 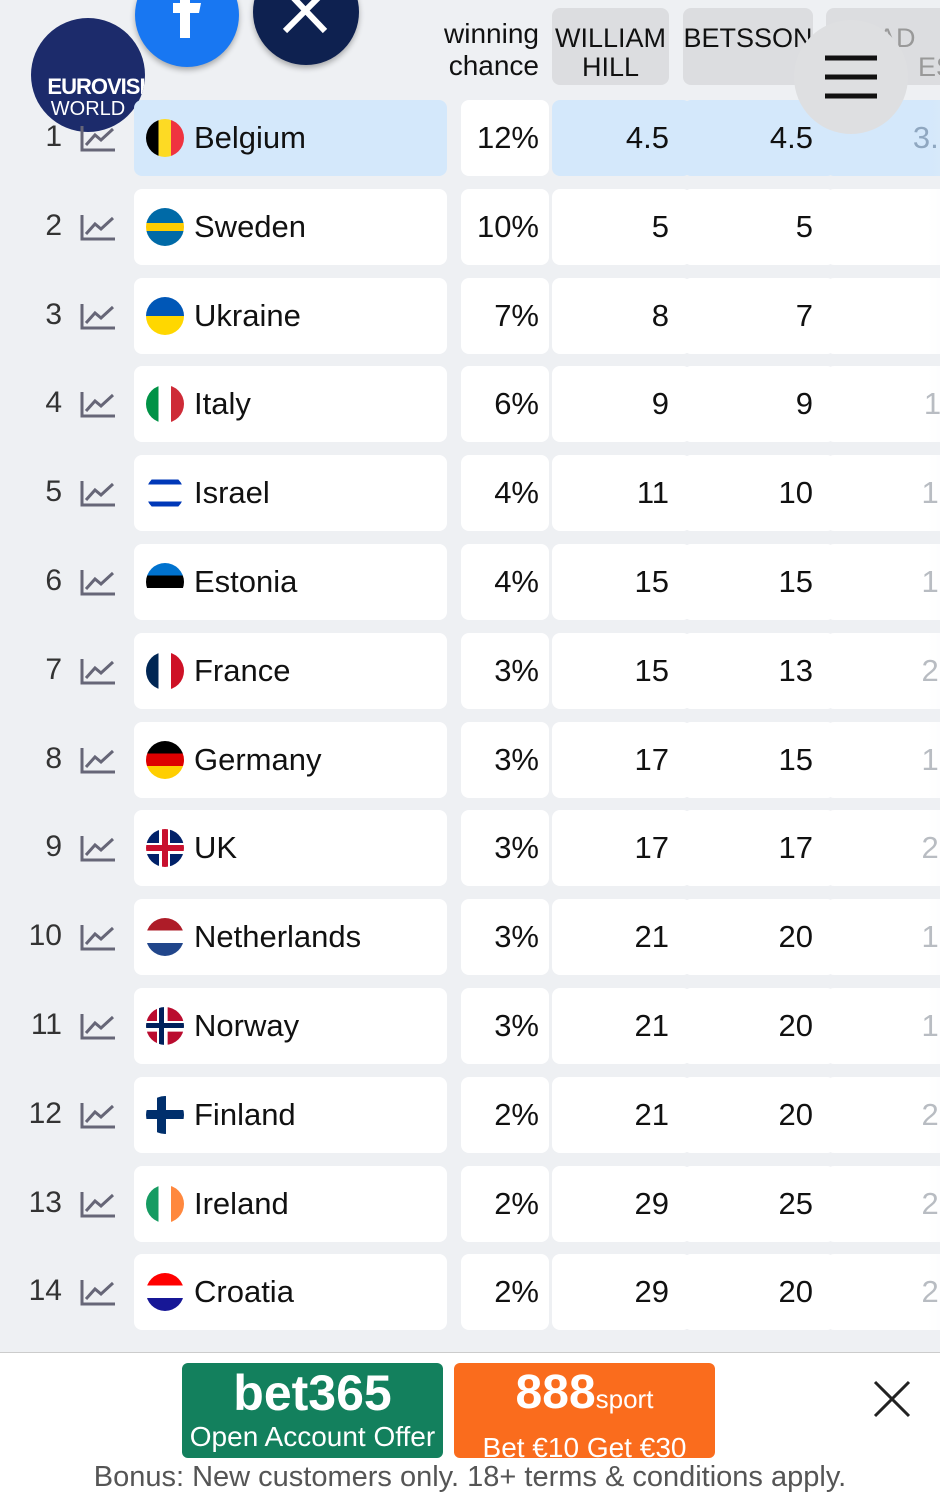 What do you see at coordinates (929, 67) in the screenshot?
I see `header-line: ES` at bounding box center [929, 67].